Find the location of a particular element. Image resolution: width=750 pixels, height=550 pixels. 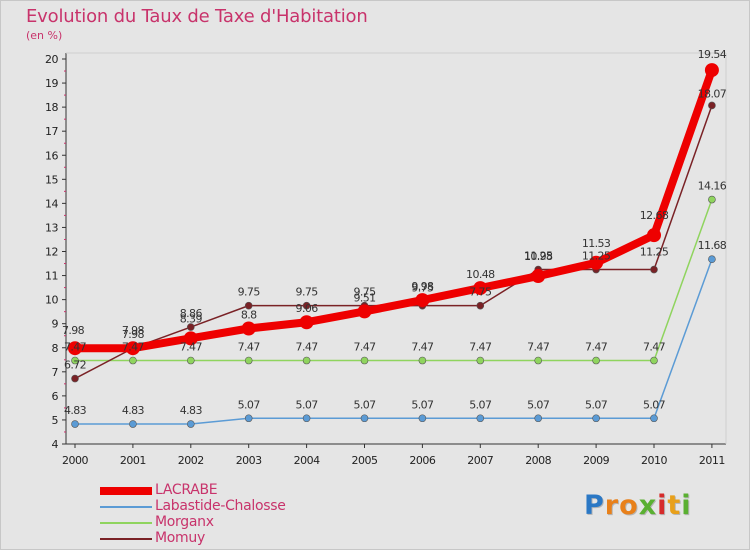

data-label-lacrabe: 10.98 is located at coordinates (538, 256).